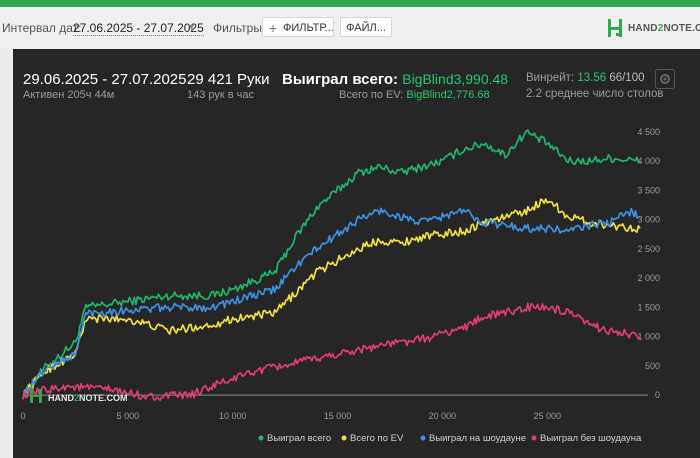  Describe the element at coordinates (128, 416) in the screenshot. I see `x-tick-label: 5 000` at that location.